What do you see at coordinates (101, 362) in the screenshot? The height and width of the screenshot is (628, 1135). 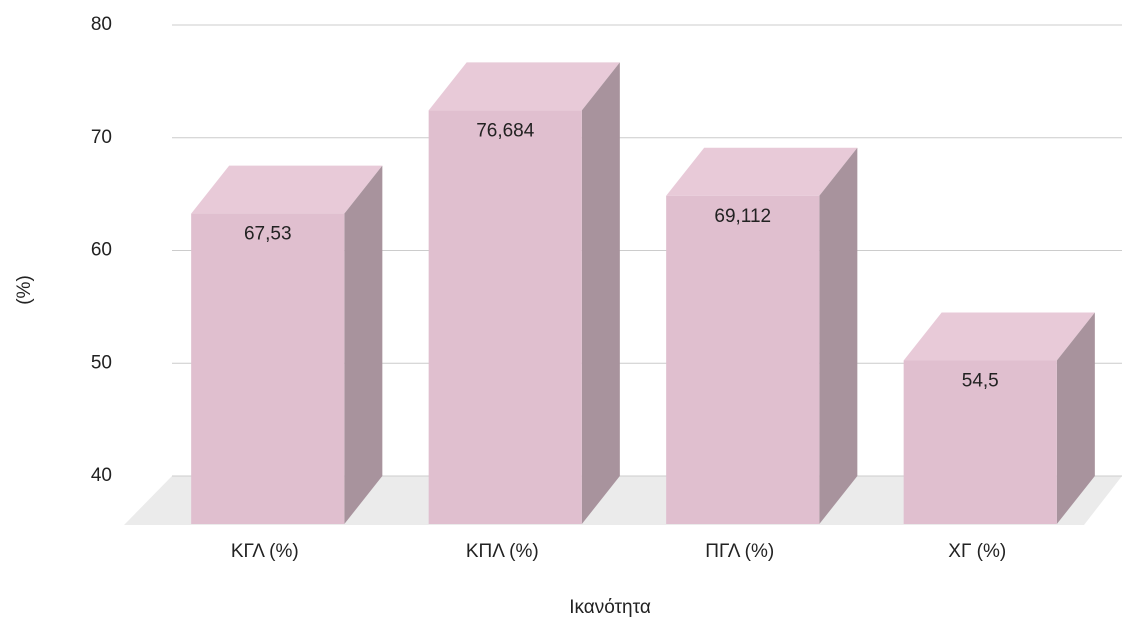 I see `y-tick-label: 50` at bounding box center [101, 362].